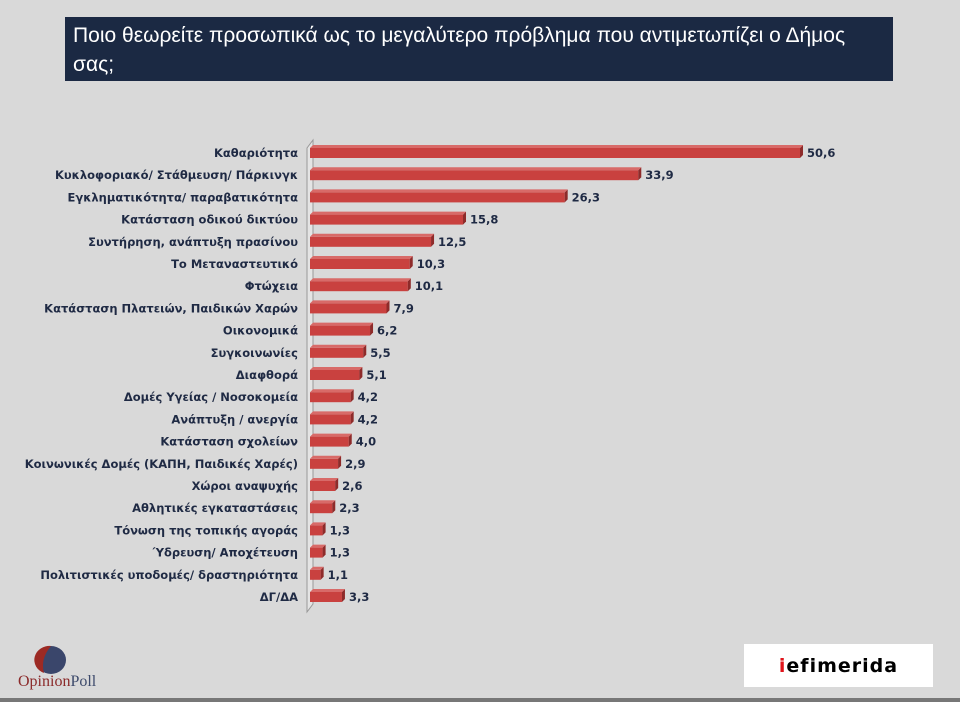  Describe the element at coordinates (193, 242) in the screenshot. I see `category-label: Συντήρηση, ανάπτυξη πρασίνου` at that location.